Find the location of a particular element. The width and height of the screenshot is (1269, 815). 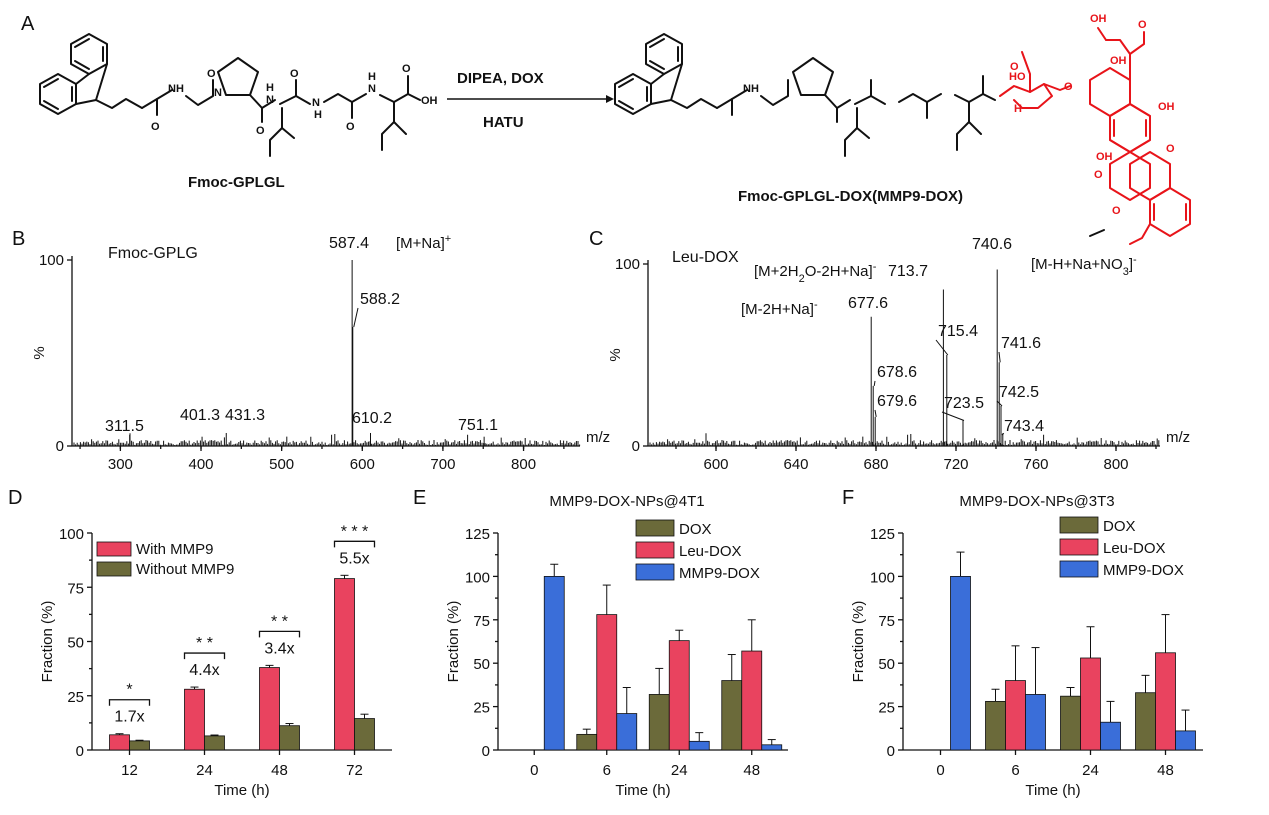

y-axis-label: Fraction (%) is located at coordinates (47, 642).